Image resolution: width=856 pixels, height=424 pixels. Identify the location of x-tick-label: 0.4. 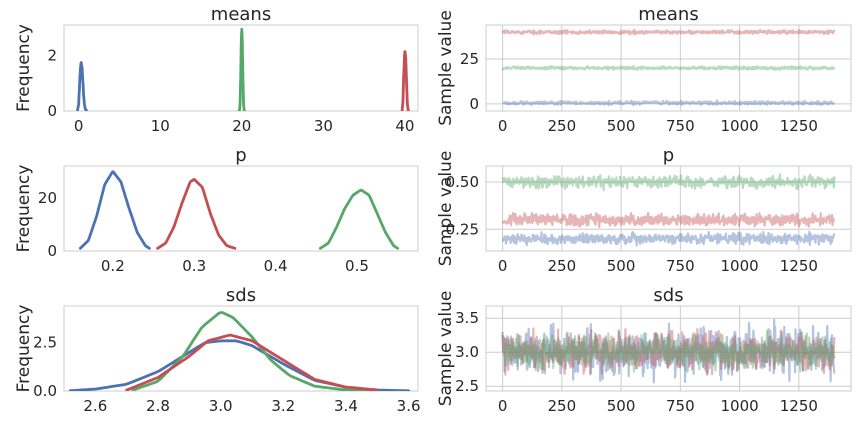
(276, 266).